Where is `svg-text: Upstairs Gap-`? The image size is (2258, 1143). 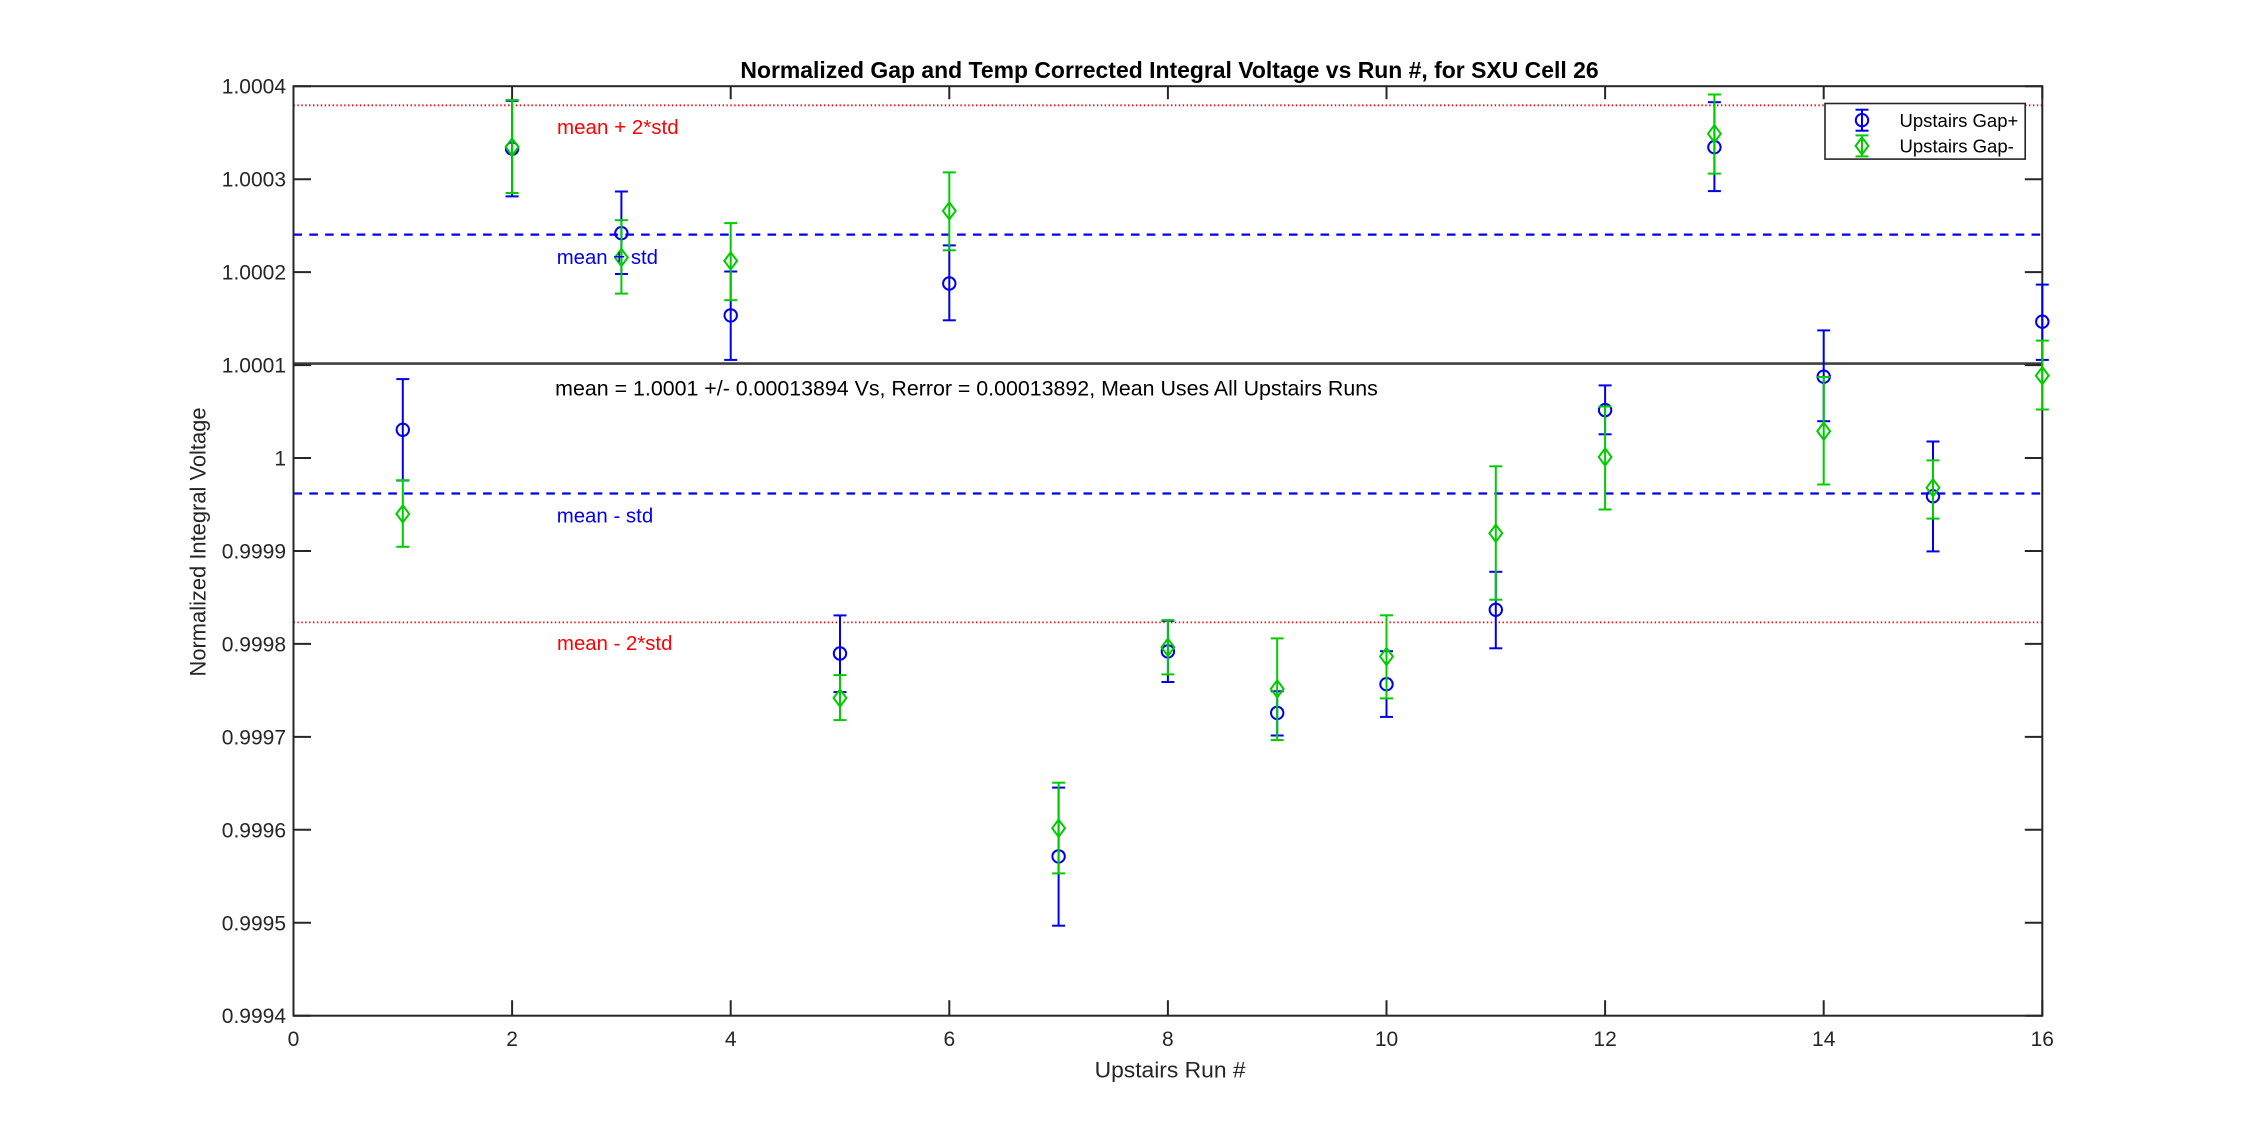
svg-text: Upstairs Gap- is located at coordinates (1957, 146).